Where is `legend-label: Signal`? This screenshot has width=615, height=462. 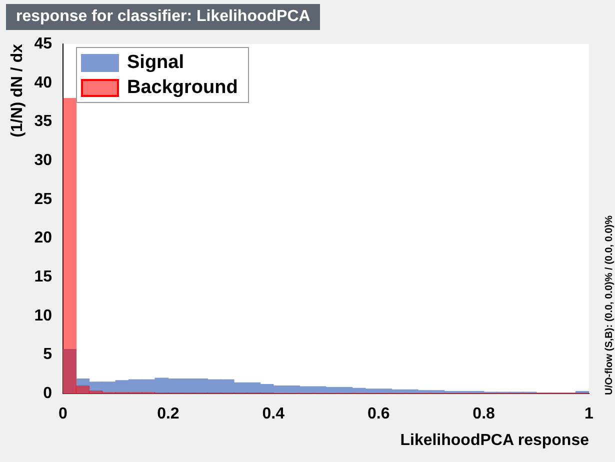
legend-label: Signal is located at coordinates (156, 62).